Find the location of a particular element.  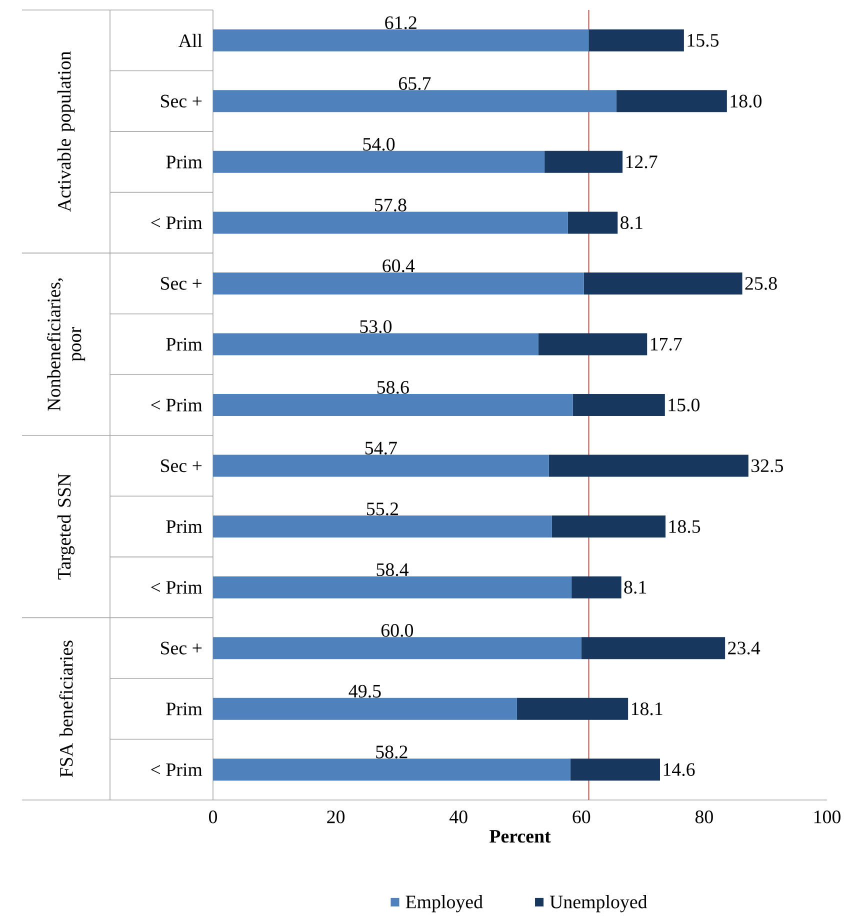

data-label: 18.0 is located at coordinates (746, 101).